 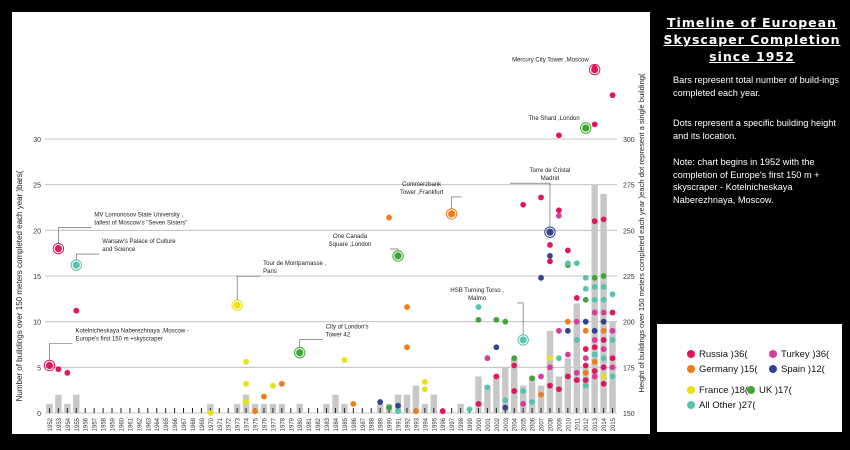 What do you see at coordinates (408, 424) in the screenshot?
I see `x-tick-label: 1992` at bounding box center [408, 424].